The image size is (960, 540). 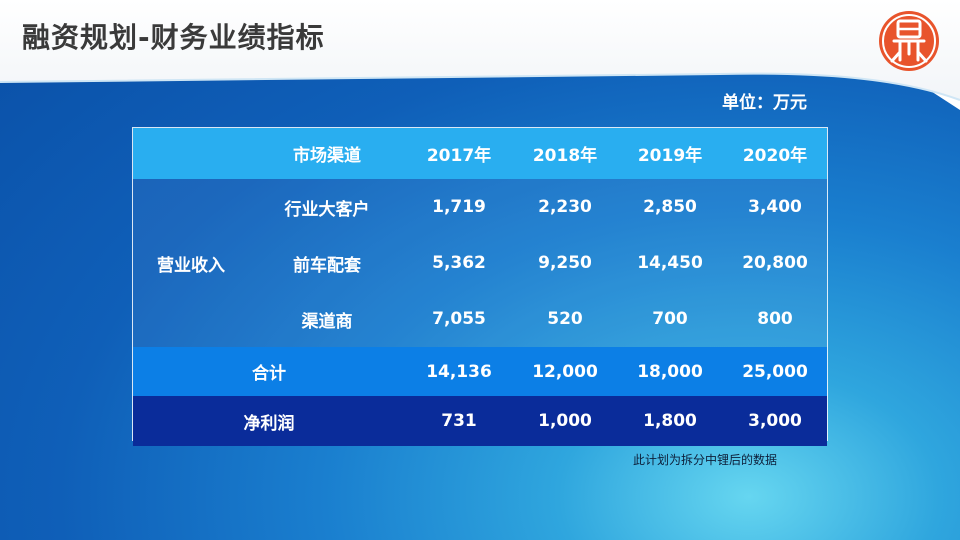 I want to click on row-label: 渠道商, so click(x=327, y=321).